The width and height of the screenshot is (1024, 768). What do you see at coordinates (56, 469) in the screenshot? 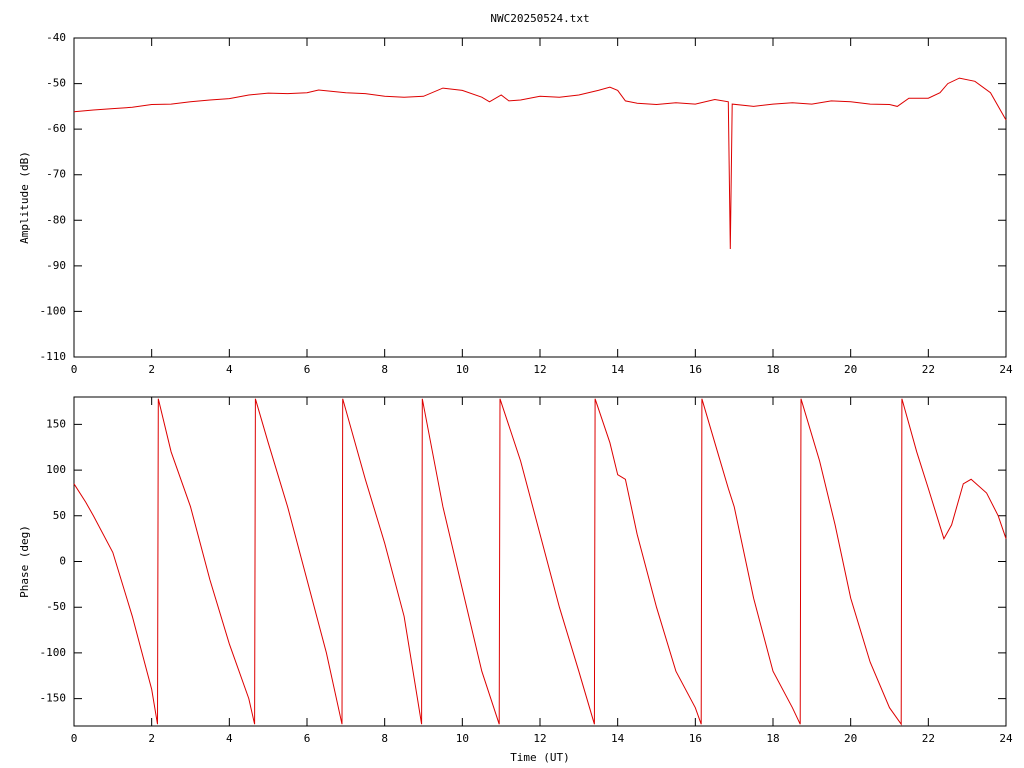
I see `y-tick-label: 100` at bounding box center [56, 469].